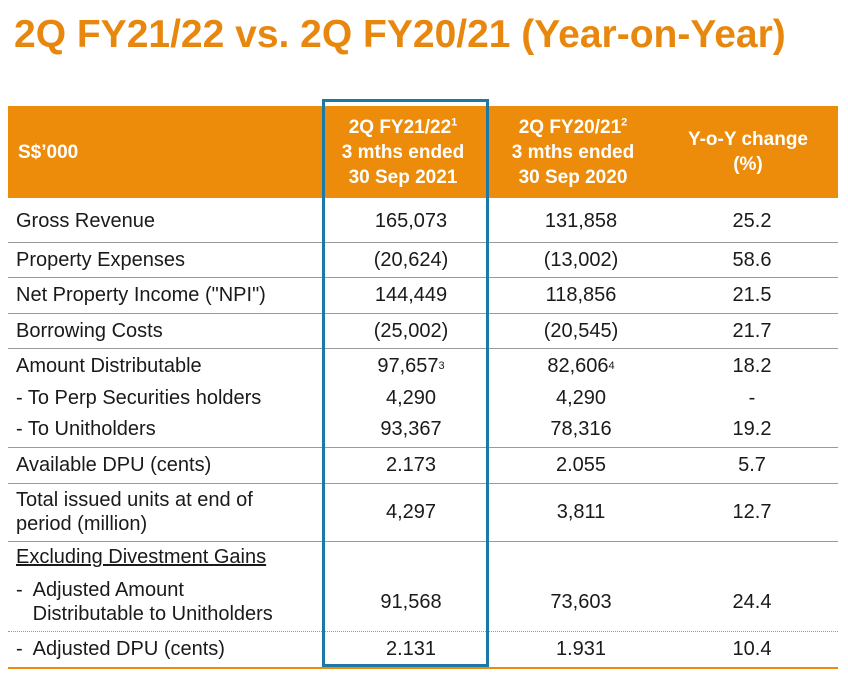 The height and width of the screenshot is (678, 848). I want to click on value-2q-fy21-22: 4,297, so click(411, 512).